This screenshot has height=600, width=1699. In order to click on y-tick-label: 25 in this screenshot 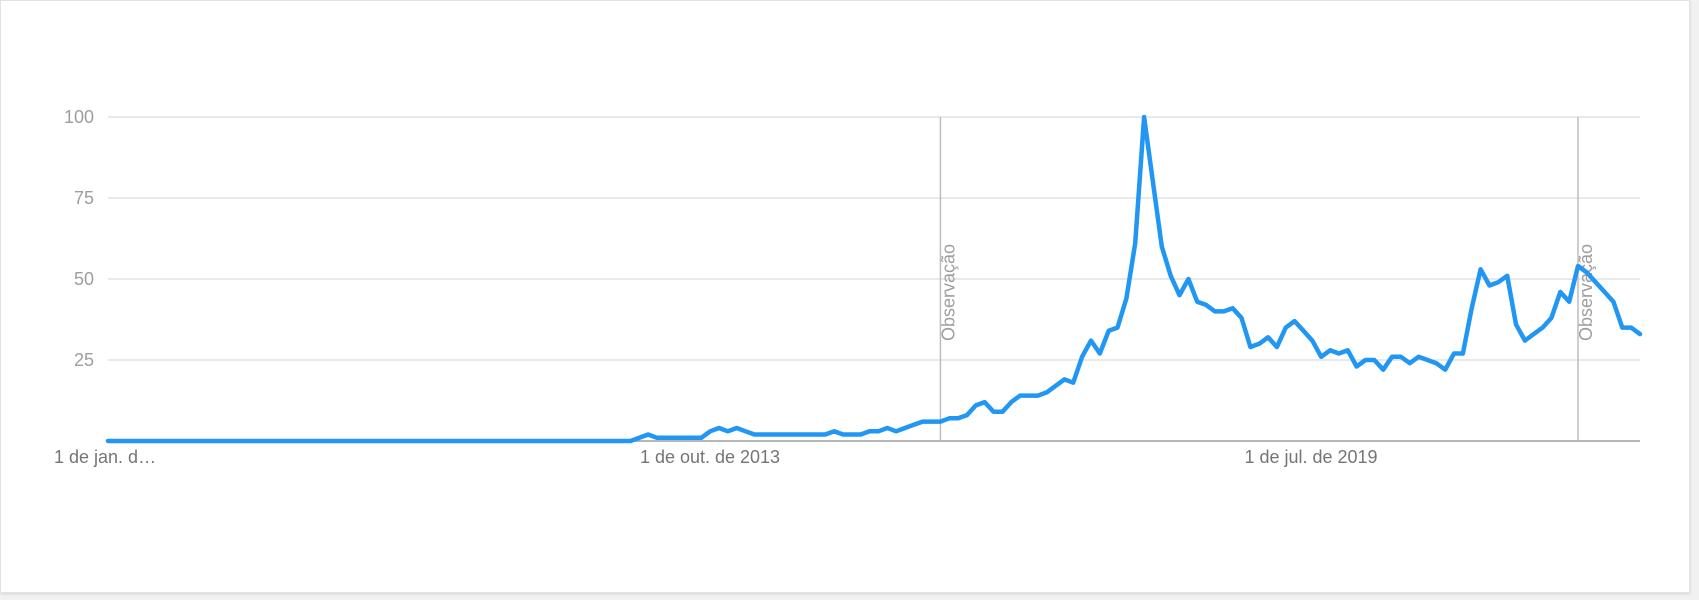, I will do `click(84, 360)`.